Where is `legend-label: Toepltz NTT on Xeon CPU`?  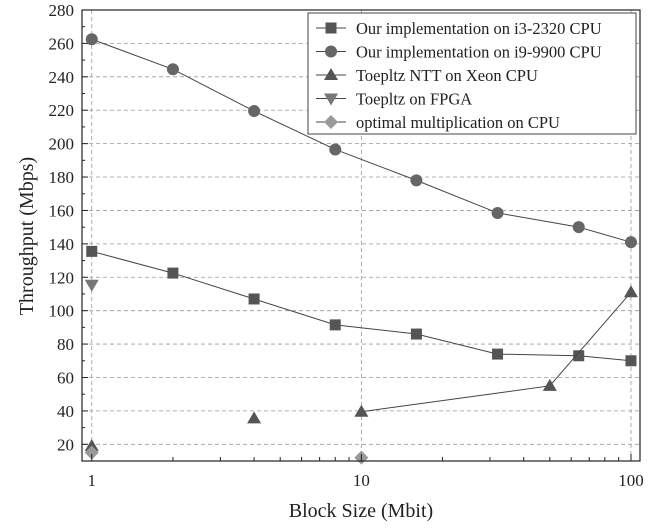 legend-label: Toepltz NTT on Xeon CPU is located at coordinates (447, 75).